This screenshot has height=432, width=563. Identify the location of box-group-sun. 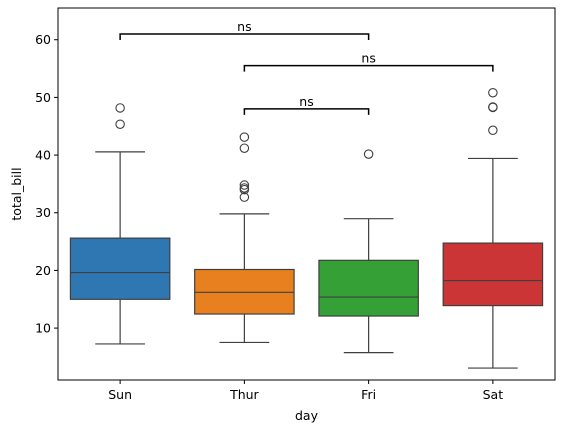
(120, 224).